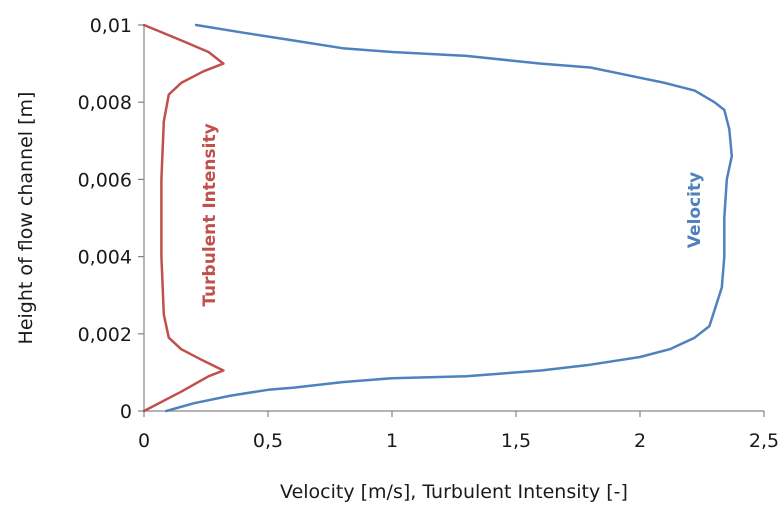 This screenshot has width=783, height=510. Describe the element at coordinates (764, 441) in the screenshot. I see `x-tick-label: 2,5` at that location.